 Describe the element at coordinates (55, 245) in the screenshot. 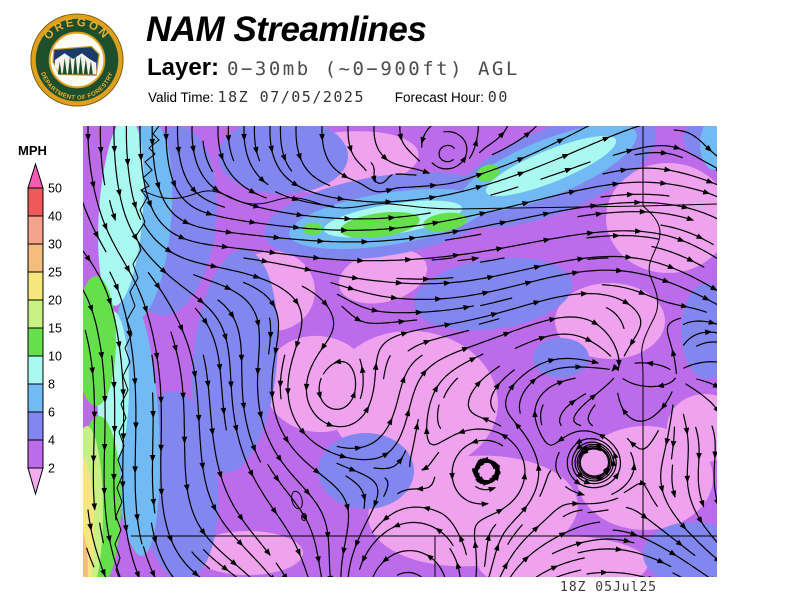

I see `legend-tick: 30` at that location.